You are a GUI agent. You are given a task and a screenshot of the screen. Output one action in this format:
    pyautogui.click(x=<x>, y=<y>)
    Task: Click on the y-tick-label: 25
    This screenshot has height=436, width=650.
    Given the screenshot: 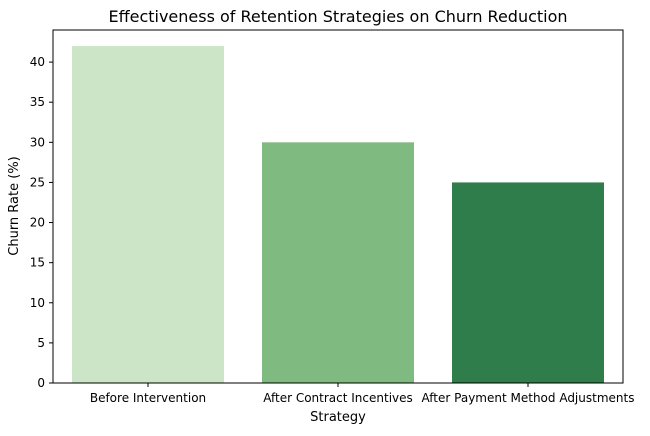 What is the action you would take?
    pyautogui.click(x=37, y=182)
    